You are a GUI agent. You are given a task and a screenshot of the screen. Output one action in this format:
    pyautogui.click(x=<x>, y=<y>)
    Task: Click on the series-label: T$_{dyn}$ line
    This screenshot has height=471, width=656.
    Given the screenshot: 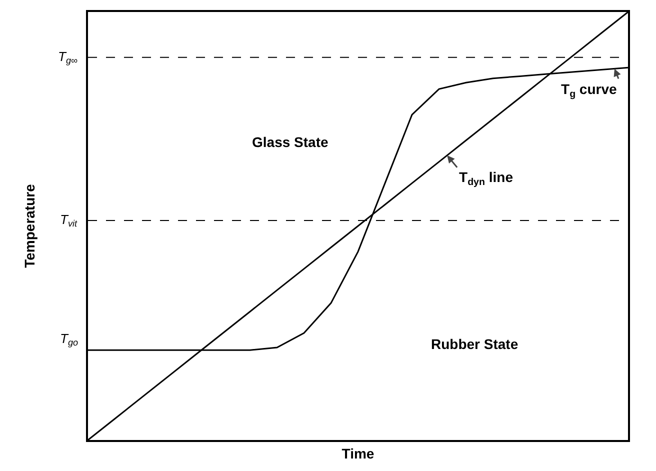 What is the action you would take?
    pyautogui.click(x=486, y=178)
    